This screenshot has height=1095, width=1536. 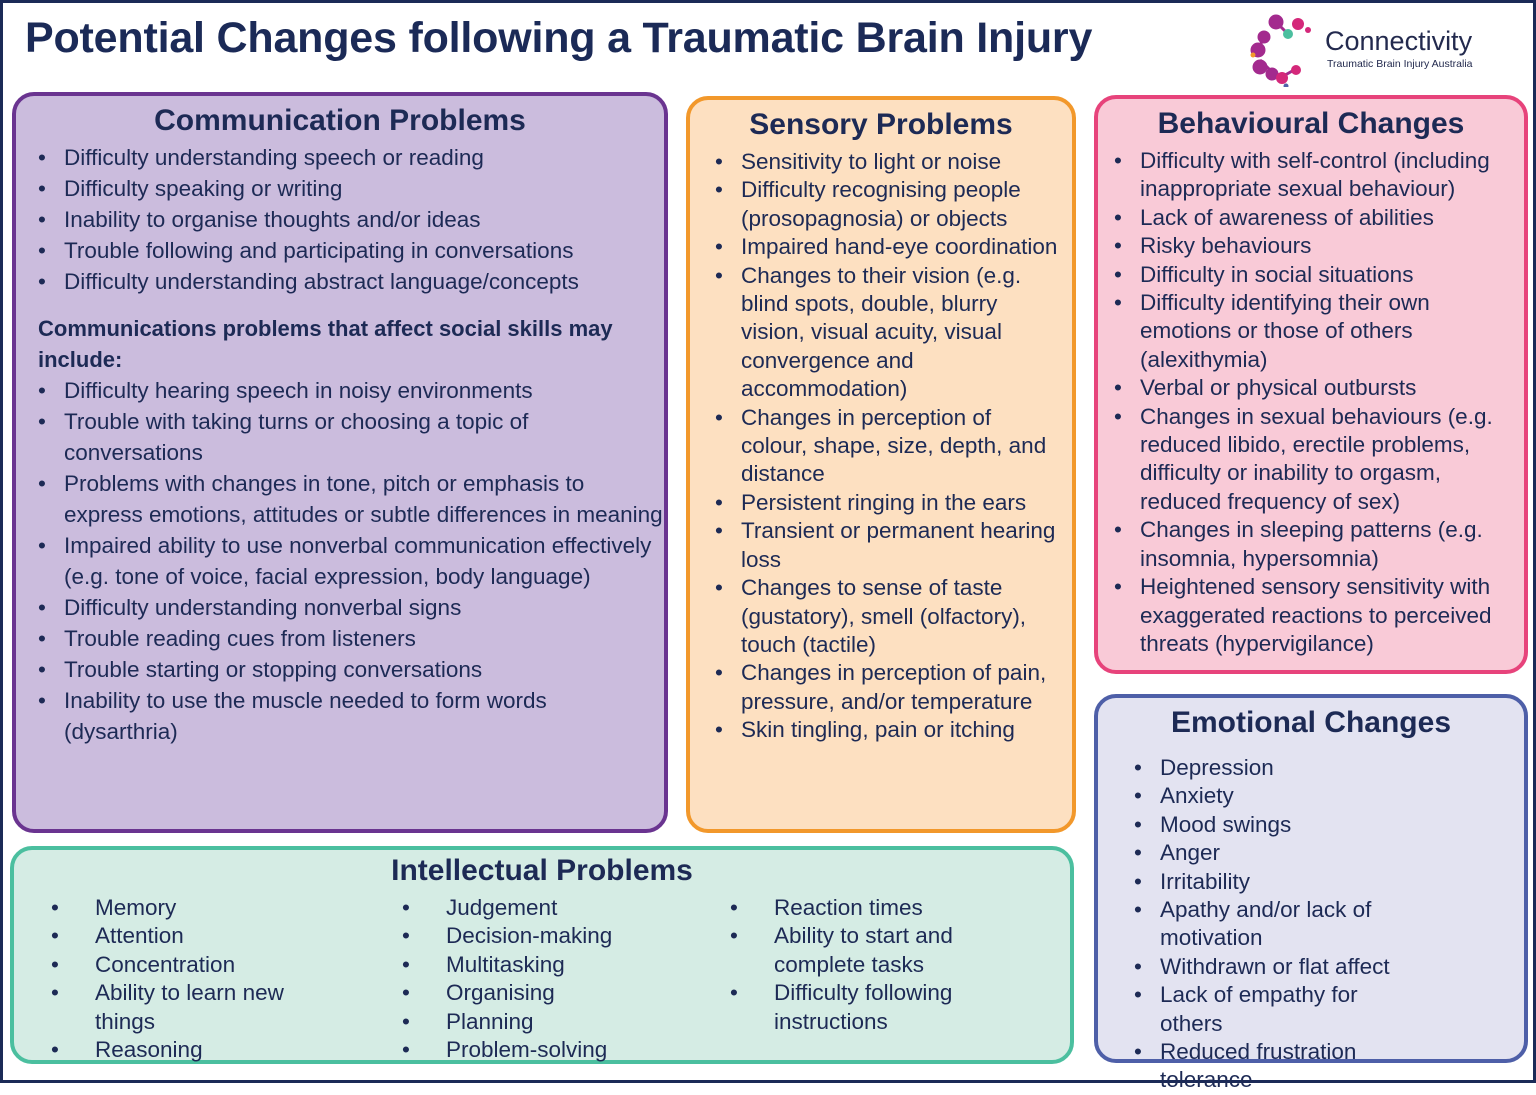 What do you see at coordinates (1399, 41) in the screenshot?
I see `logo-name: Connectivity` at bounding box center [1399, 41].